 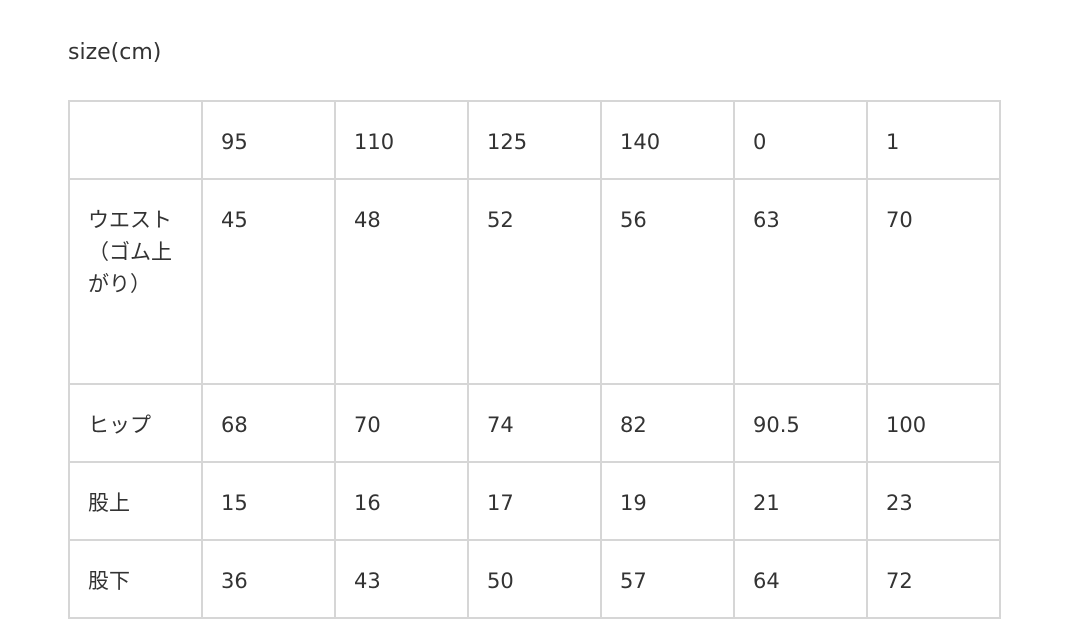 I want to click on row-label: 股下, so click(x=135, y=579).